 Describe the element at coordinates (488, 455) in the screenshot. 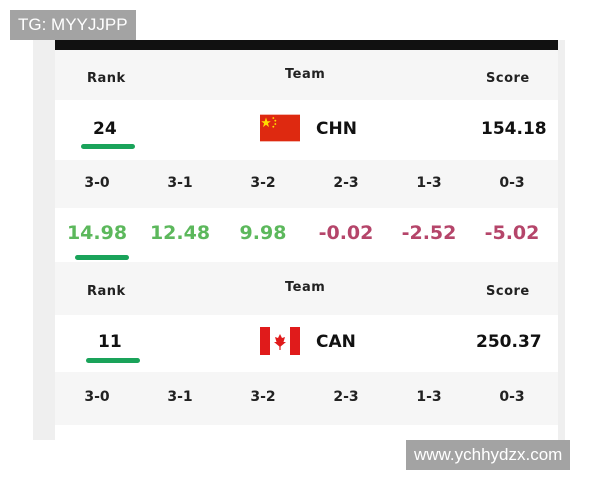

I see `watermark-bottom: www.ychhydzx.com` at that location.